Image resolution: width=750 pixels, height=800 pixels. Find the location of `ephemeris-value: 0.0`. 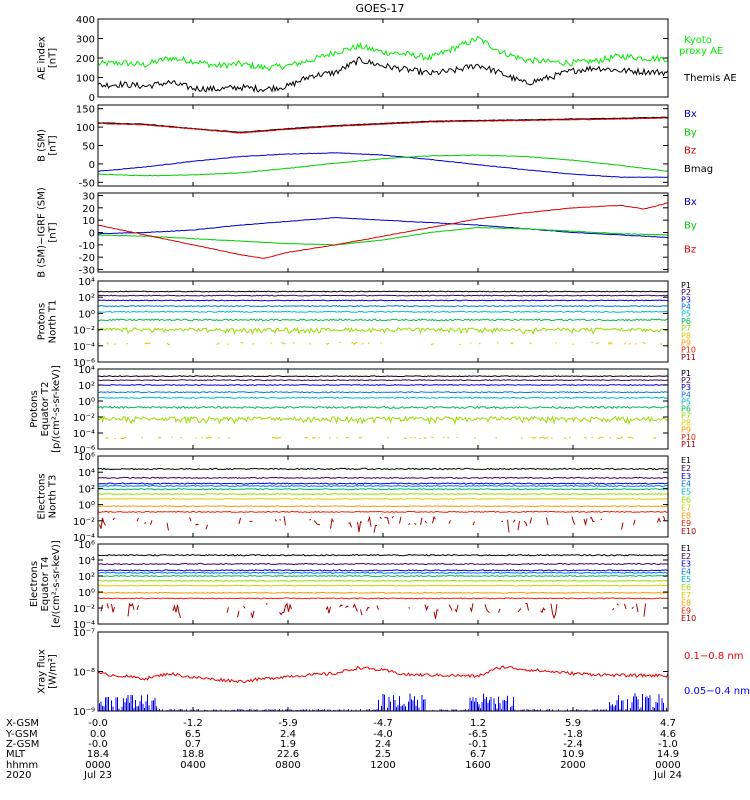

ephemeris-value: 0.0 is located at coordinates (98, 734).